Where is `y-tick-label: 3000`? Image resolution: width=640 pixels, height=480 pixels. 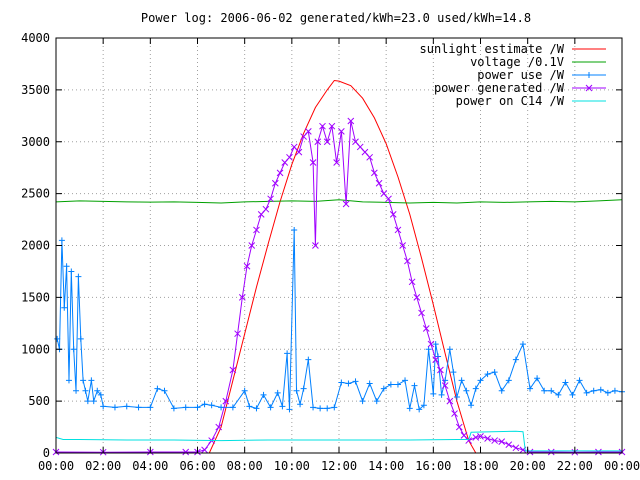
y-tick-label: 3000 is located at coordinates (35, 142).